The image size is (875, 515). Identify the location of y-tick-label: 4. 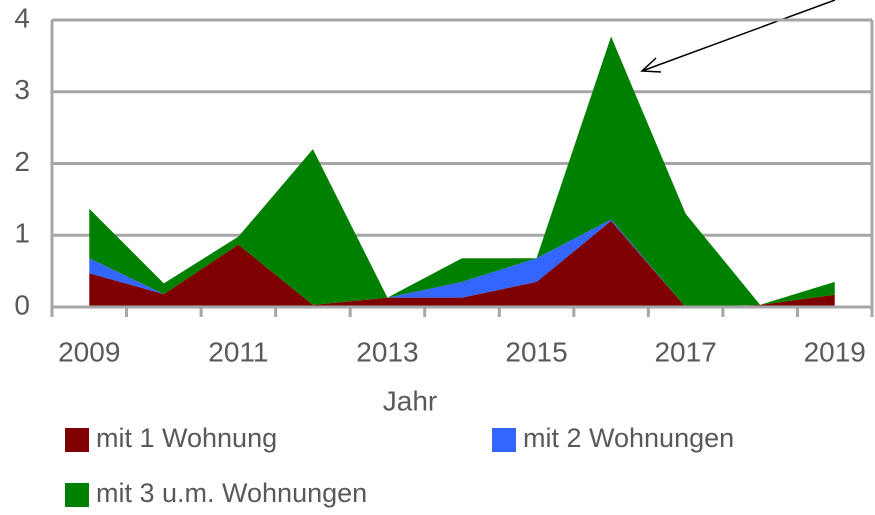
(22, 17).